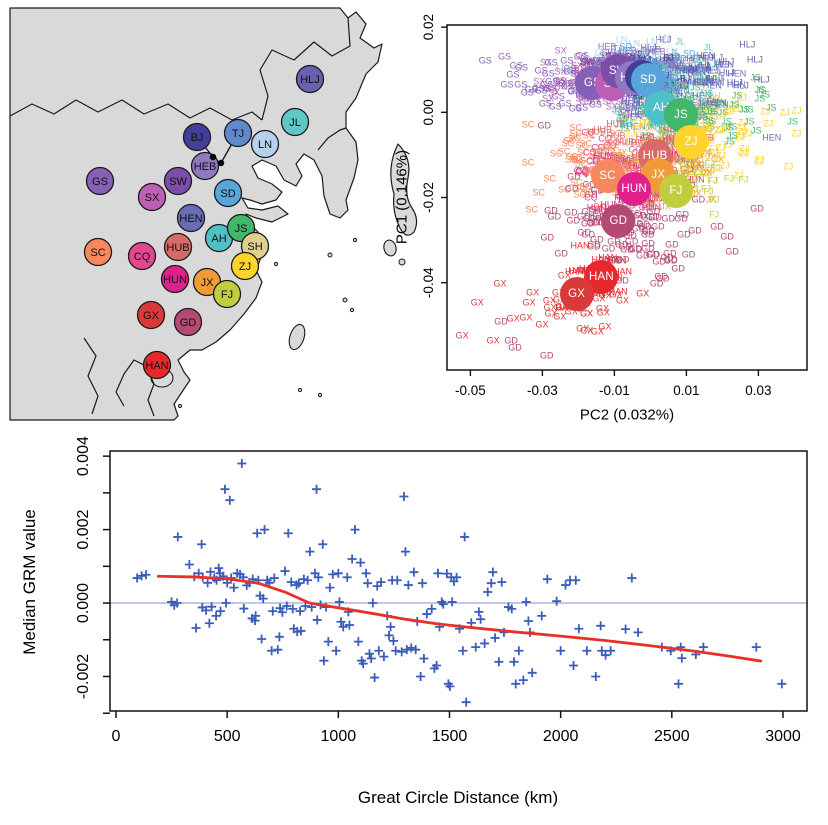 This screenshot has width=828, height=825. Describe the element at coordinates (390, 248) in the screenshot. I see `map-island` at that location.